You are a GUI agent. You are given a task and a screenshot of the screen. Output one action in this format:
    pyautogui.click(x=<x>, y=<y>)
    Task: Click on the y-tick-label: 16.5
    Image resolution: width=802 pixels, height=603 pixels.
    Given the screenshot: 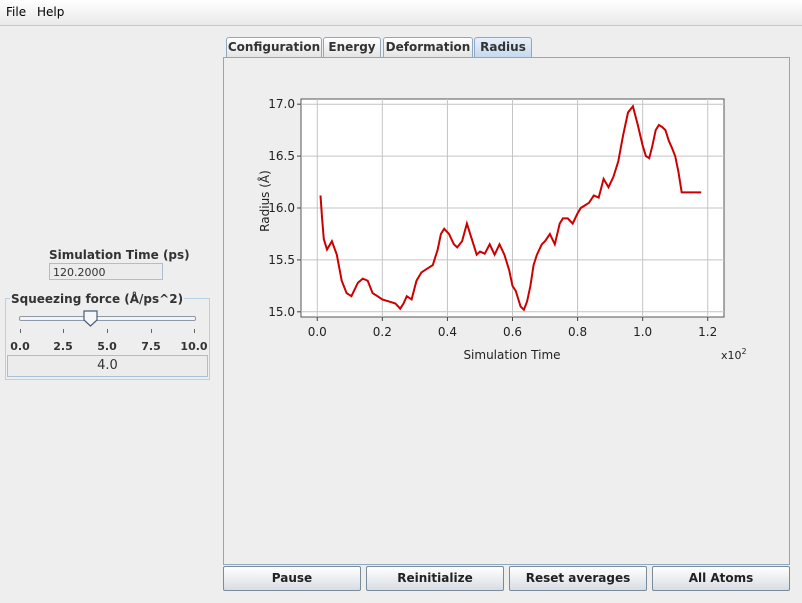 What is the action you would take?
    pyautogui.click(x=281, y=156)
    